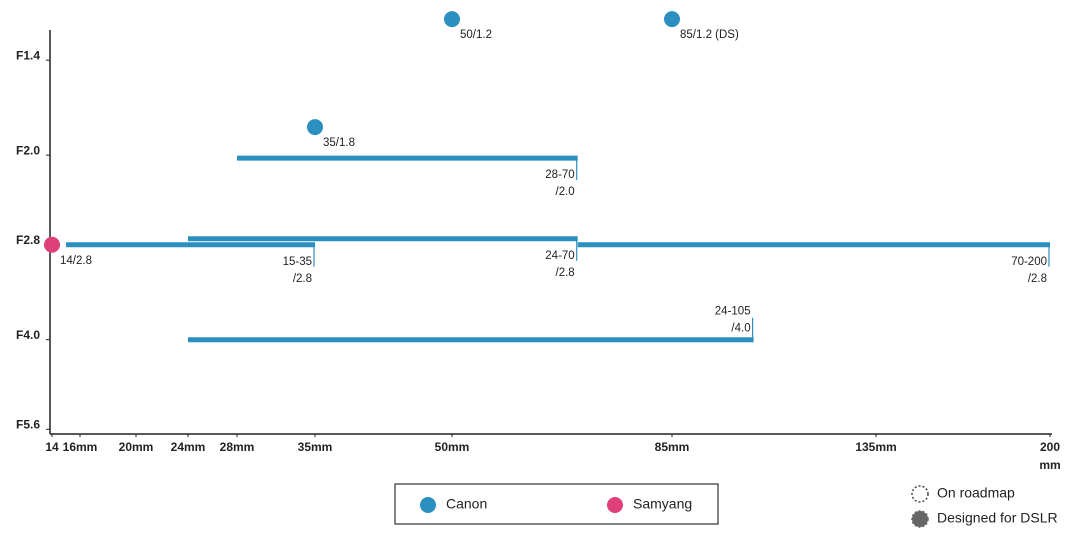 This screenshot has width=1080, height=539. Describe the element at coordinates (28, 240) in the screenshot. I see `y-tick-label: F2.8` at that location.